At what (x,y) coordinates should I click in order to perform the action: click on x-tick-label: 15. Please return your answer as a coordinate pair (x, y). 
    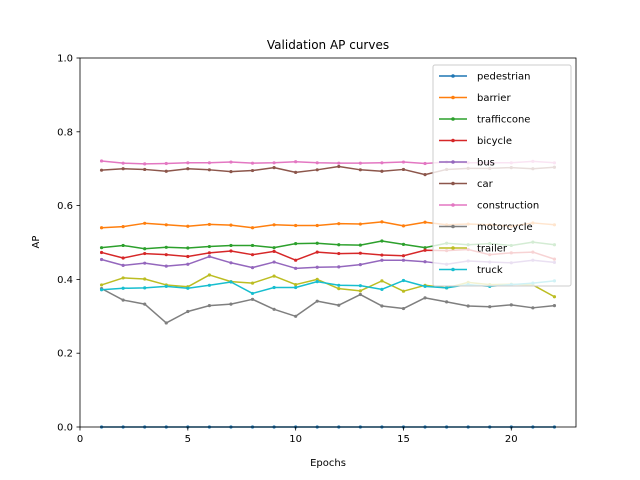
    Looking at the image, I should click on (403, 439).